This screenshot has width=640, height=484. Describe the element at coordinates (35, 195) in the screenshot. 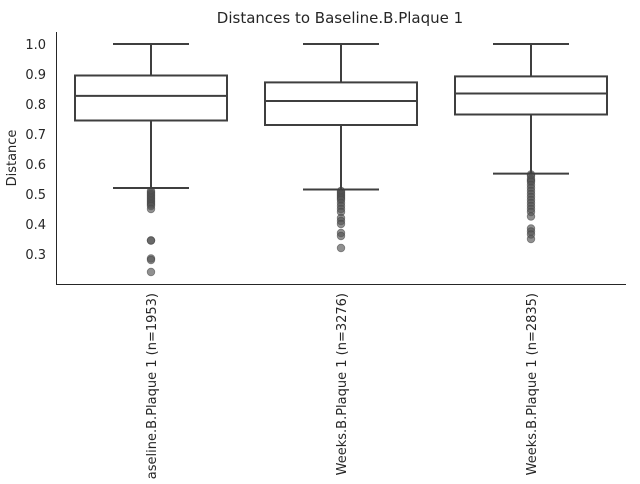

I see `y-tick-label: 0.5` at that location.